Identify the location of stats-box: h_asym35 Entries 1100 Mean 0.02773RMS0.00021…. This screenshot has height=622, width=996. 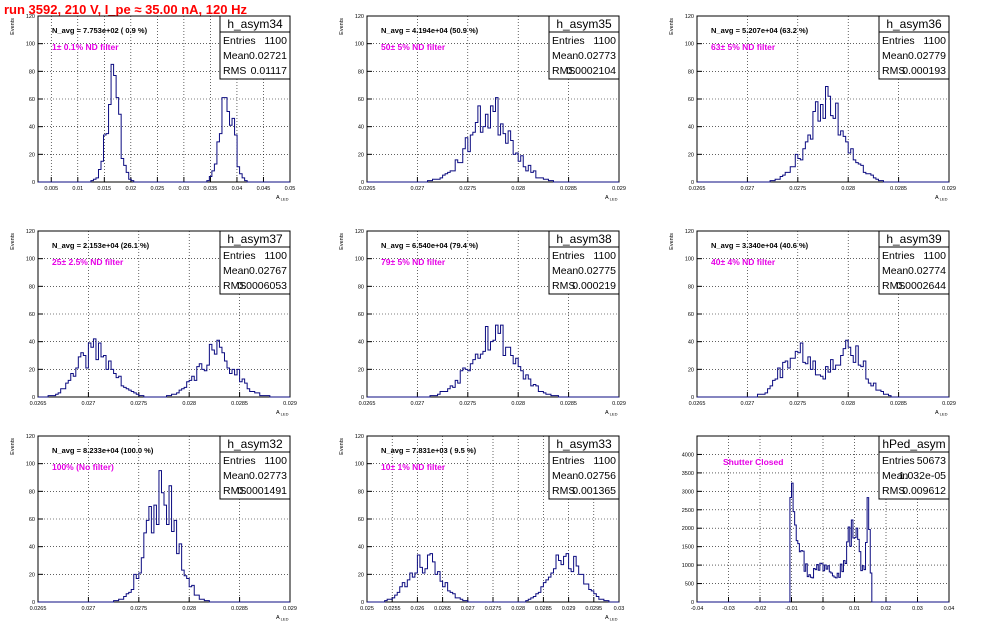
(584, 47).